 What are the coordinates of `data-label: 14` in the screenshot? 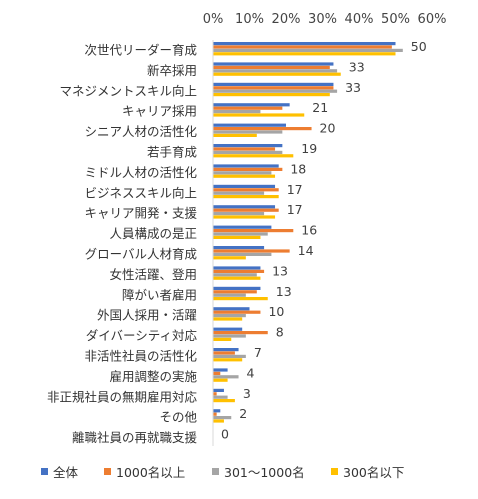 It's located at (306, 250).